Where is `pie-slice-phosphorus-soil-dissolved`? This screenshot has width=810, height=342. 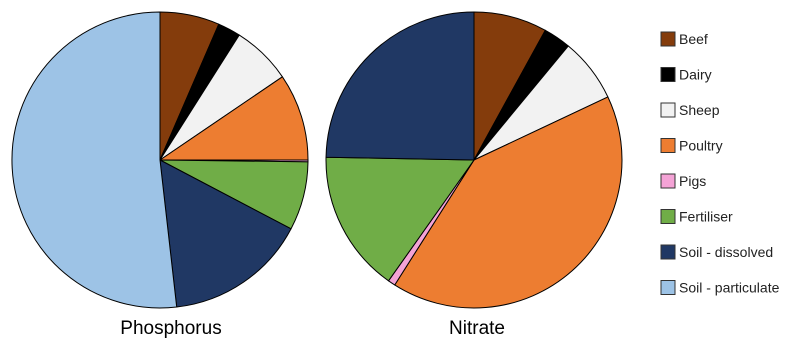
pie-slice-phosphorus-soil-dissolved is located at coordinates (225, 233).